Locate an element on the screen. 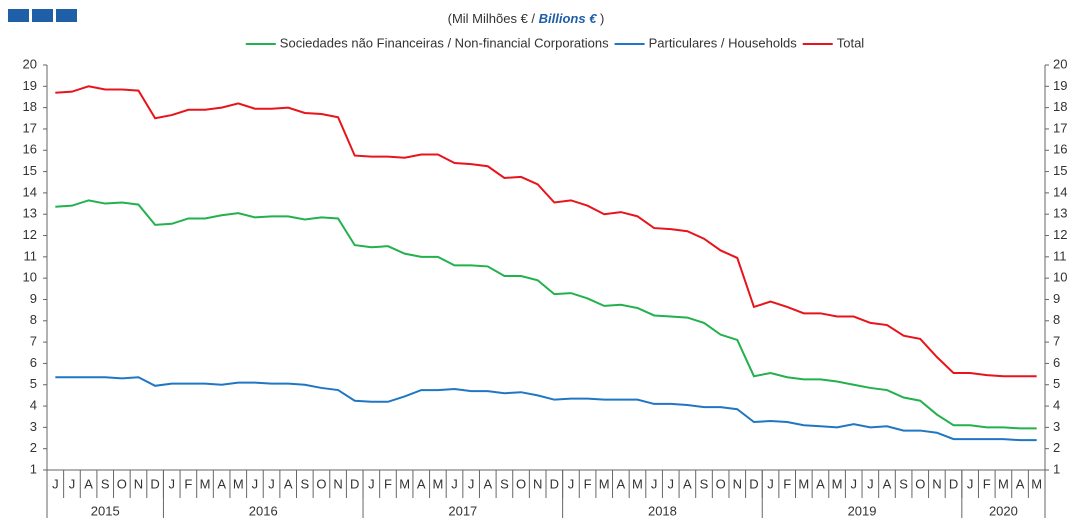 The image size is (1083, 518). year-label: 2017 is located at coordinates (462, 510).